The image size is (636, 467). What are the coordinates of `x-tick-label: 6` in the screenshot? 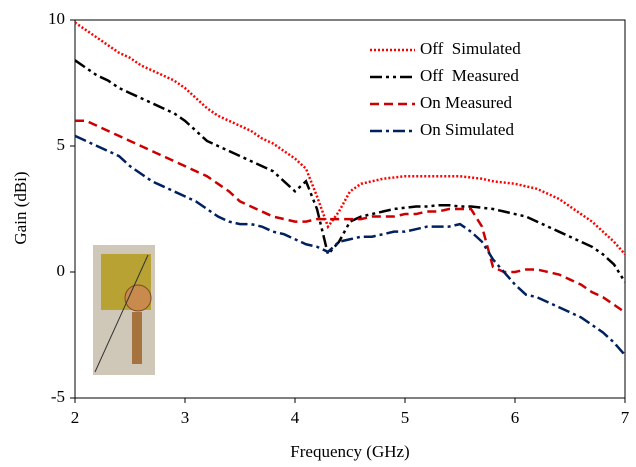 It's located at (515, 417).